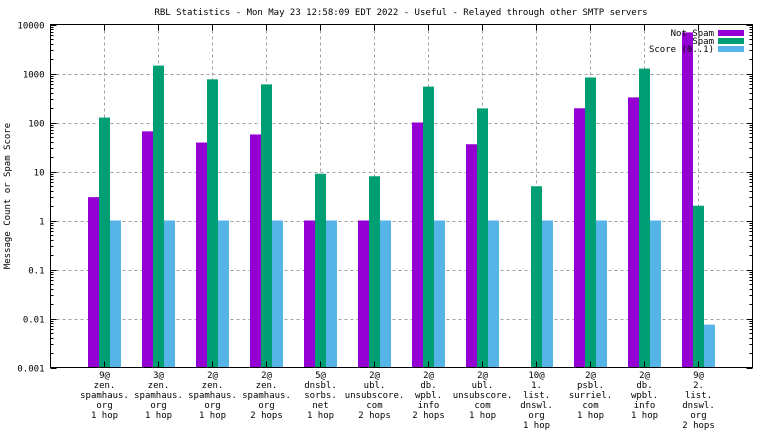 The width and height of the screenshot is (768, 432). What do you see at coordinates (590, 386) in the screenshot?
I see `x-tick-label: psbl.` at bounding box center [590, 386].